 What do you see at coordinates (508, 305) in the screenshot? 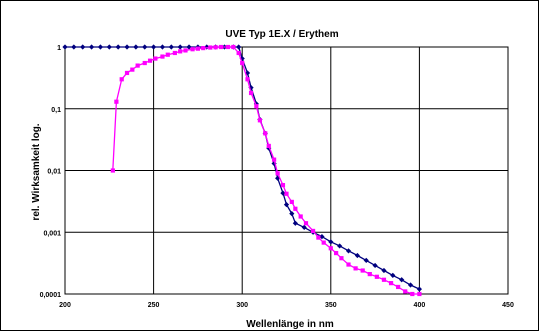
I see `x-tick-label: 450` at bounding box center [508, 305].